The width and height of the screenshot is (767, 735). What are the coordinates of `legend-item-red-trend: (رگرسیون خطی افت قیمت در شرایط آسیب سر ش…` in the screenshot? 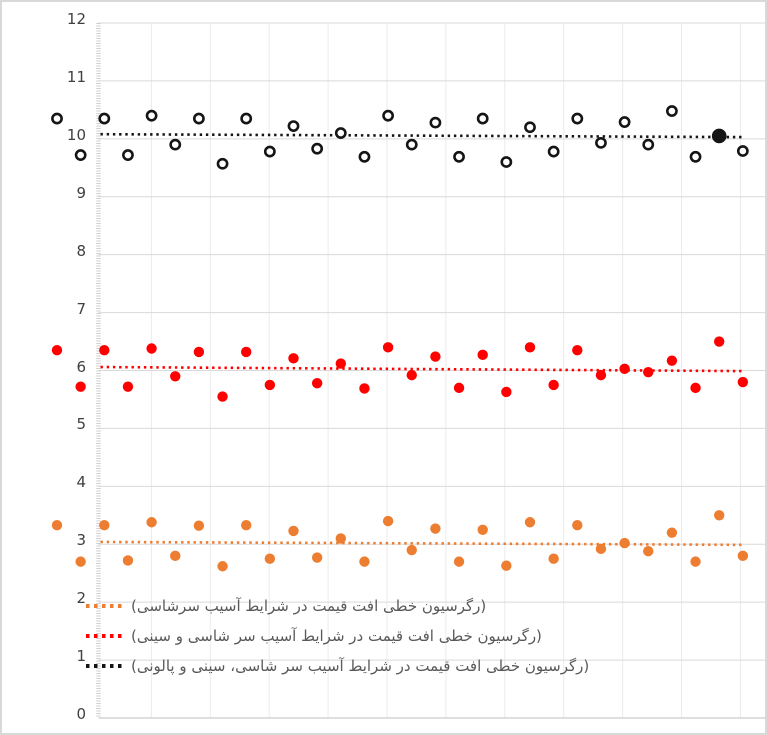 It's located at (337, 636).